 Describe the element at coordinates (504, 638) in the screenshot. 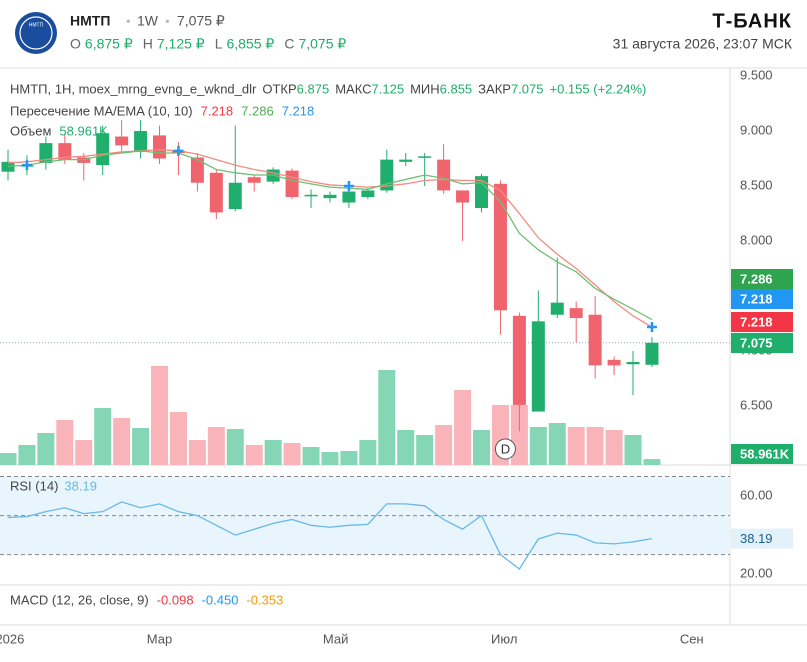

I see `x-tick-label: Июл` at that location.